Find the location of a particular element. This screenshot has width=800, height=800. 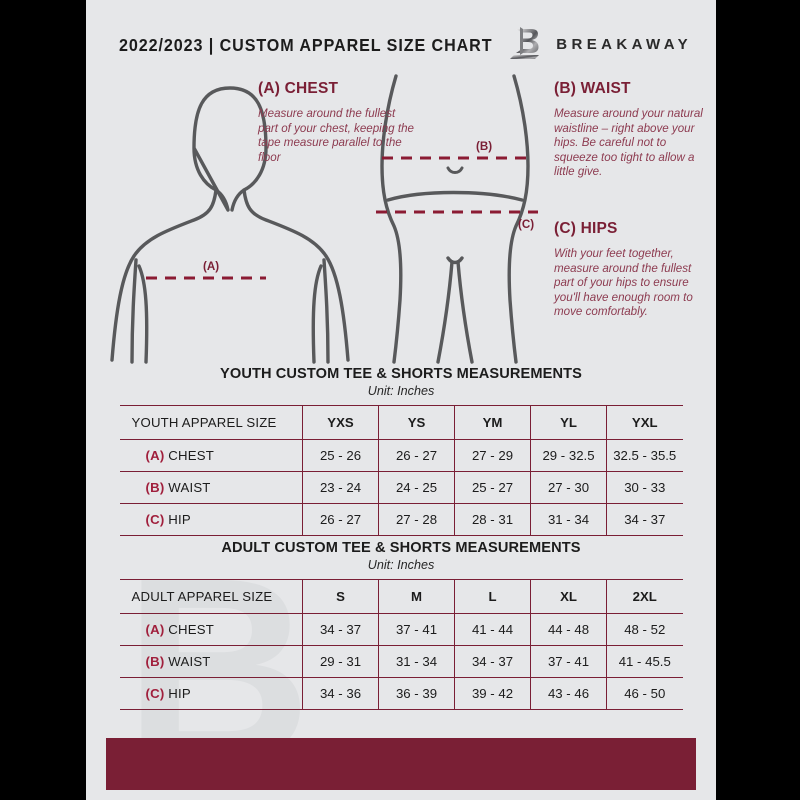

youth-col-1: YS is located at coordinates (416, 422).